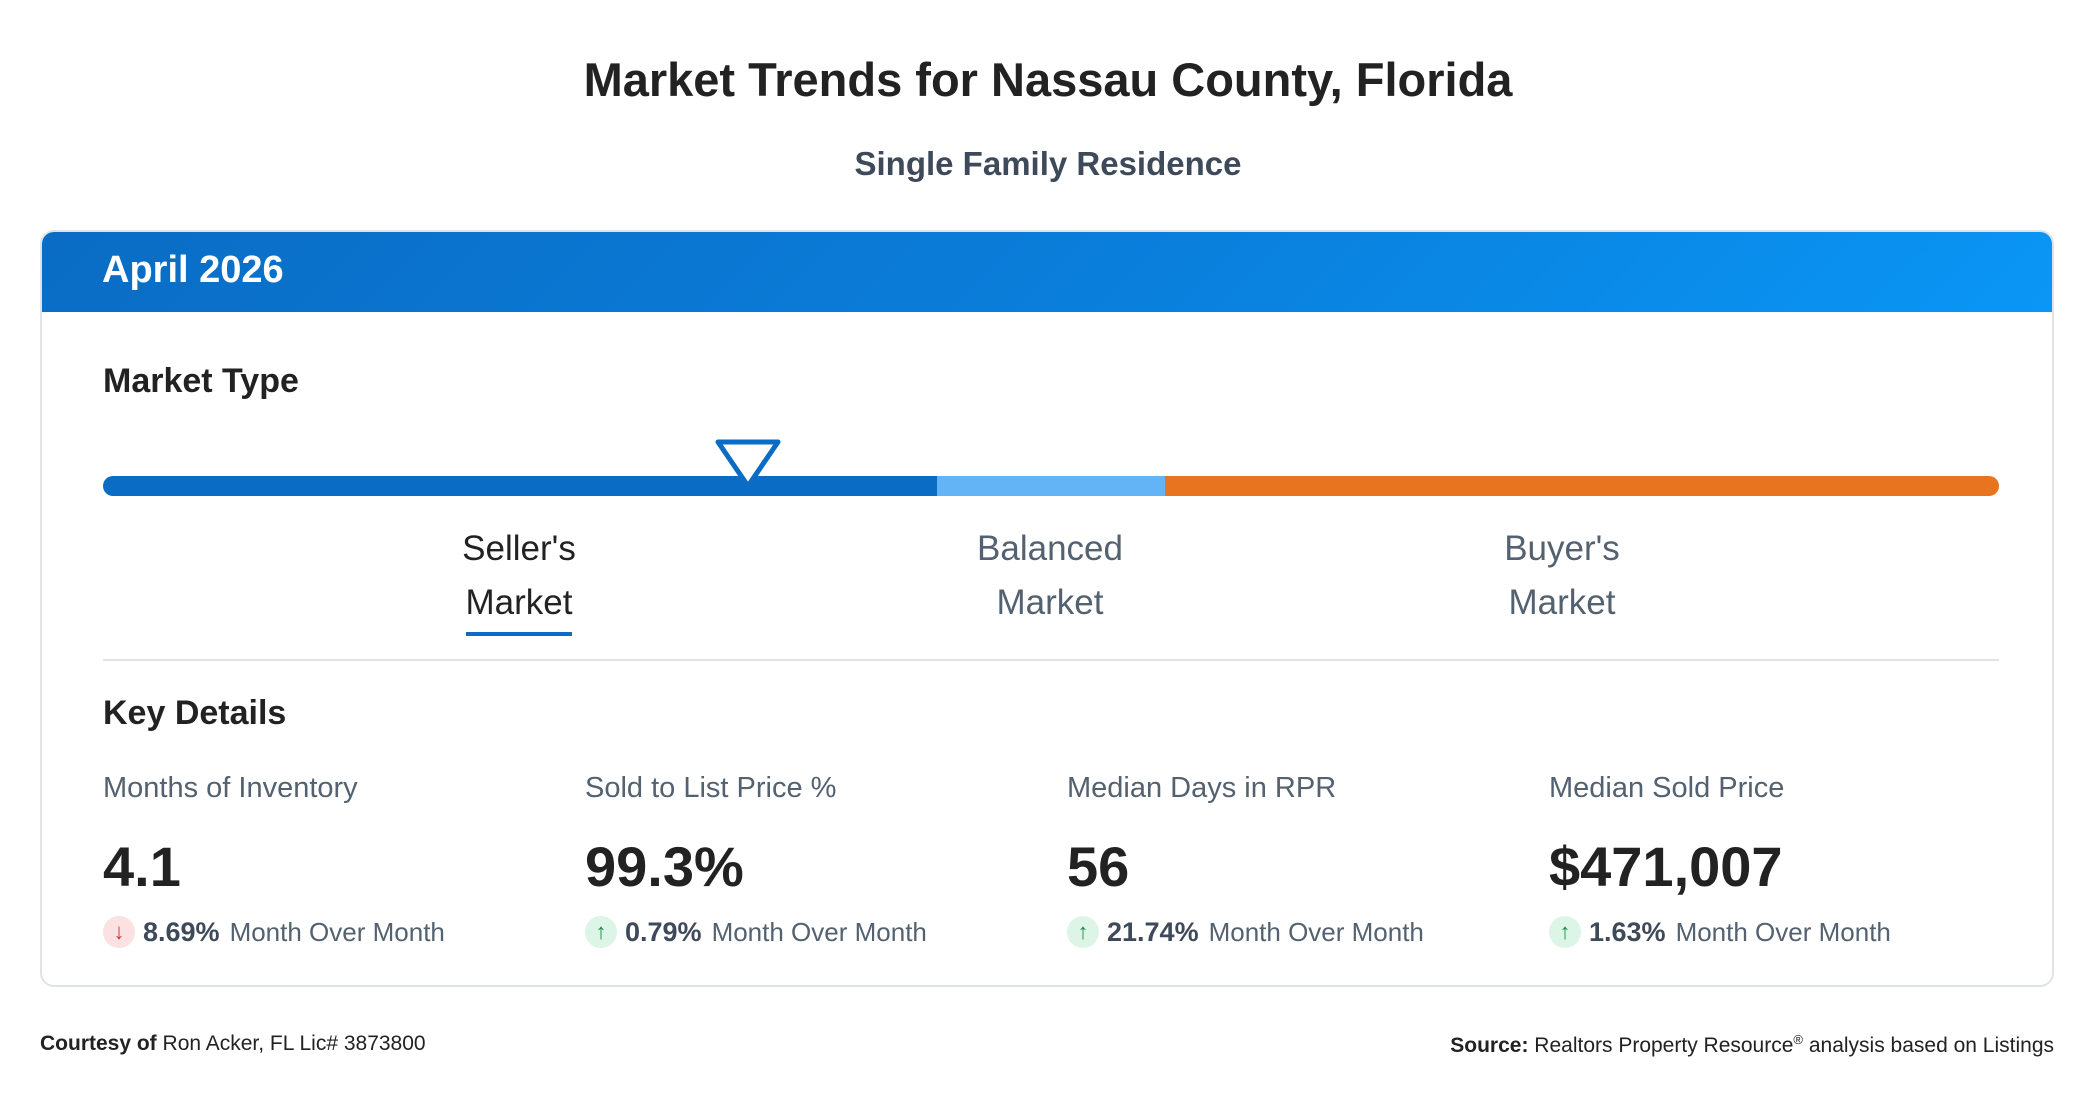  I want to click on sellers-market-line1: Seller's, so click(519, 548).